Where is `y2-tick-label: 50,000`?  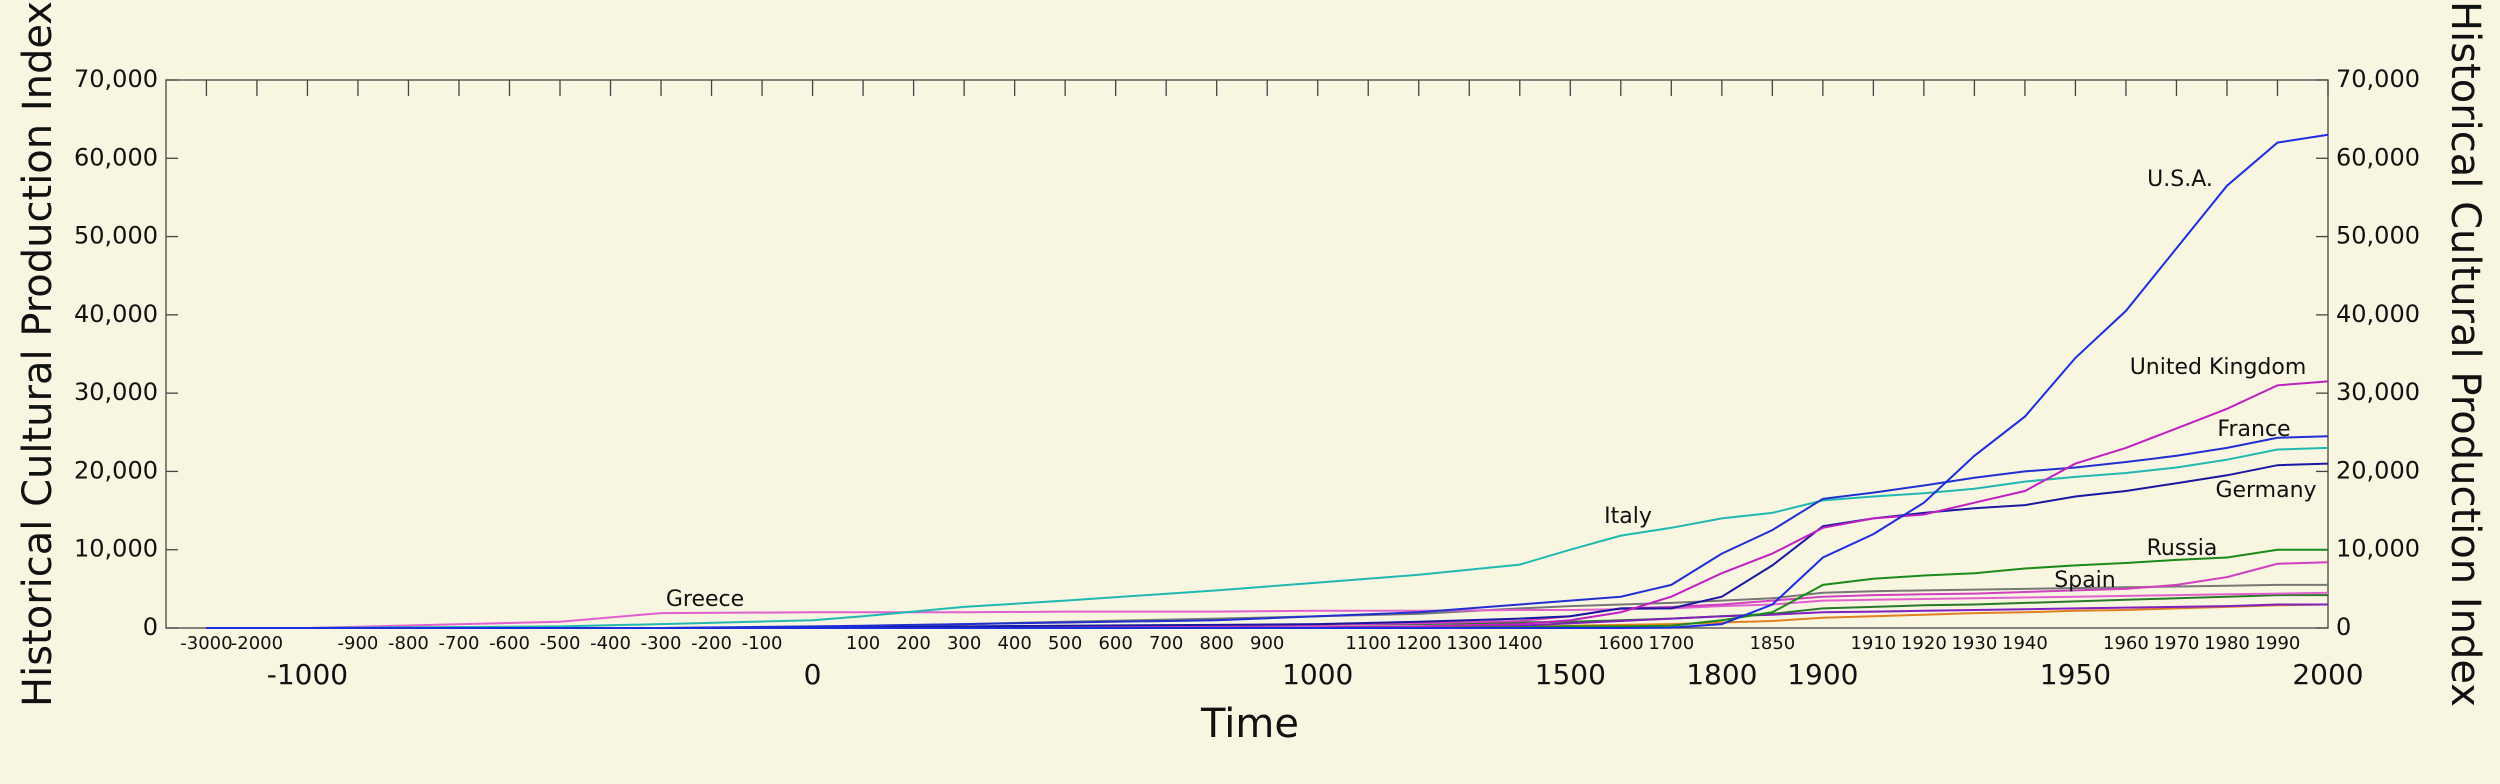 y2-tick-label: 50,000 is located at coordinates (2378, 236).